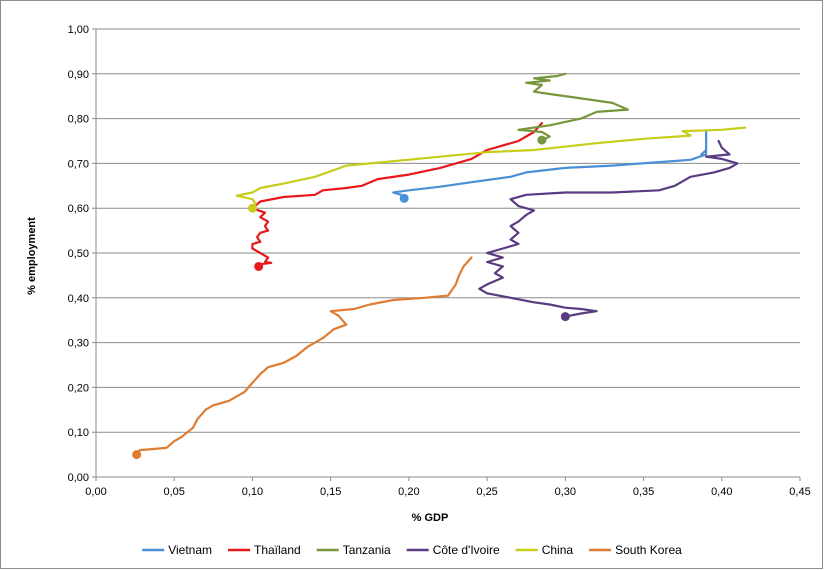  Describe the element at coordinates (78, 388) in the screenshot. I see `y-tick-label: 0,20` at that location.